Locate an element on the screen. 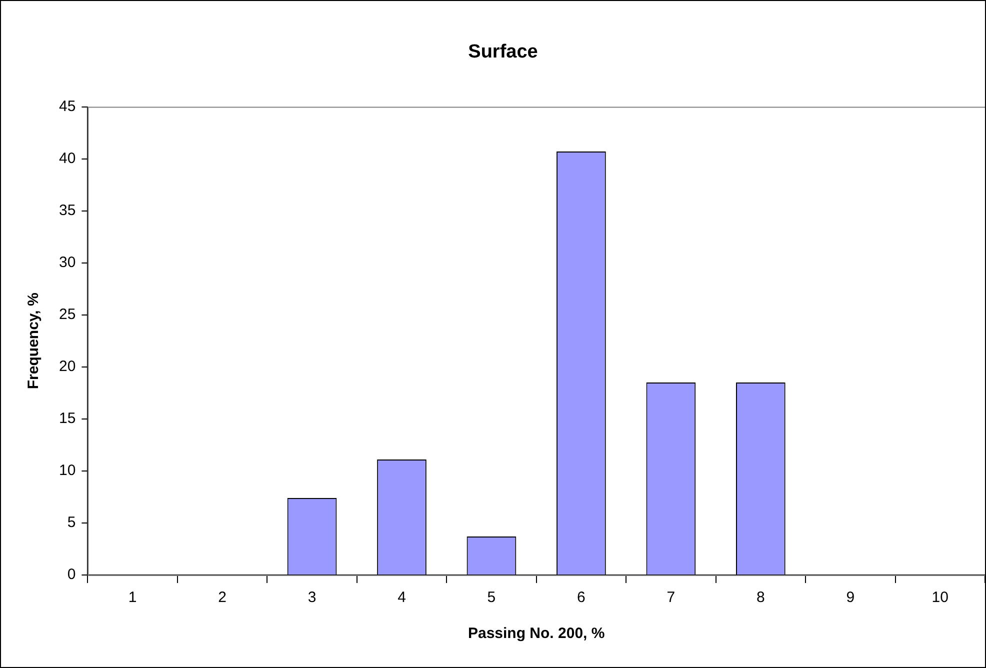  x-tick-label: 4 is located at coordinates (402, 597).